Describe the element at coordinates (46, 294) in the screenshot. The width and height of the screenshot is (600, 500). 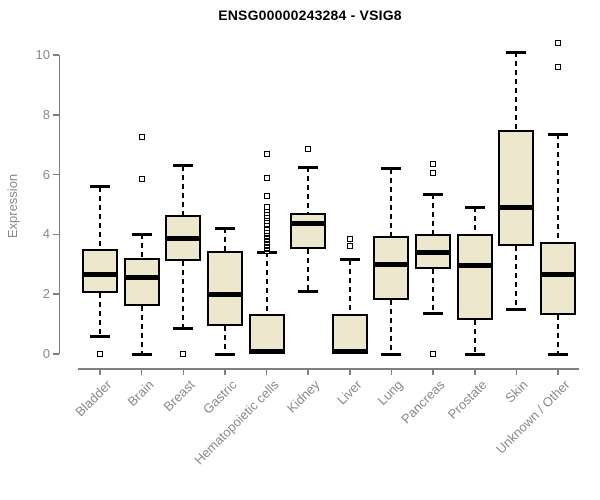
I see `y-tick-label-2: 2` at that location.